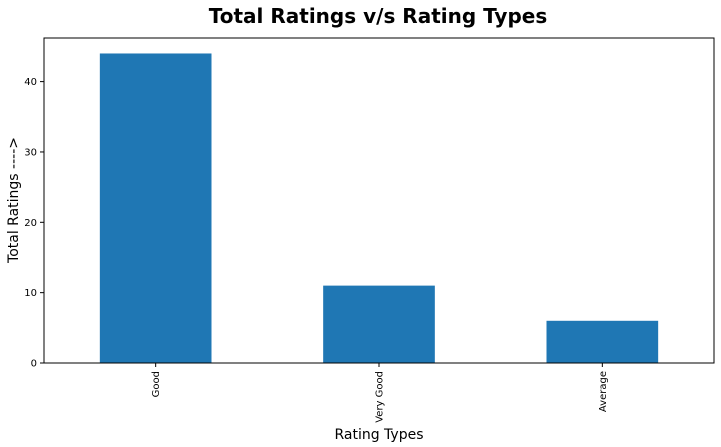 This screenshot has height=447, width=721. Describe the element at coordinates (30, 293) in the screenshot. I see `y-tick-label: 10` at that location.